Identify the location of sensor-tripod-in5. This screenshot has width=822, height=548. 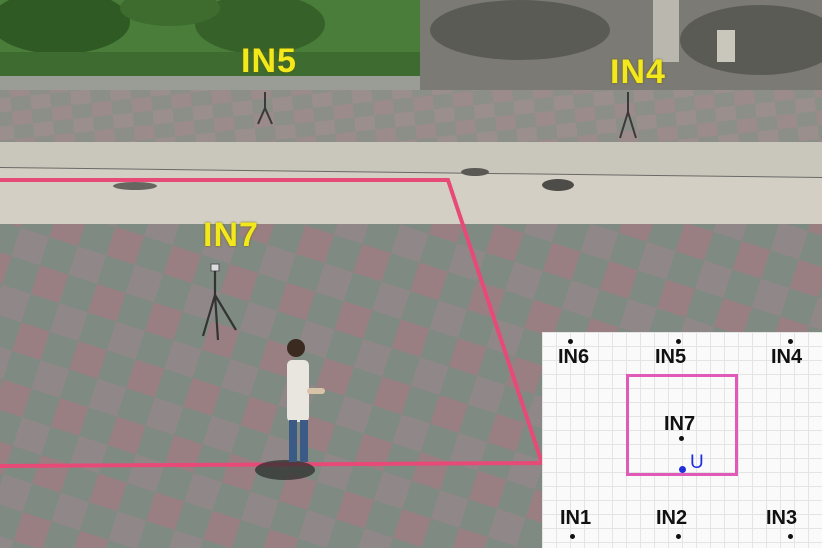
(265, 108).